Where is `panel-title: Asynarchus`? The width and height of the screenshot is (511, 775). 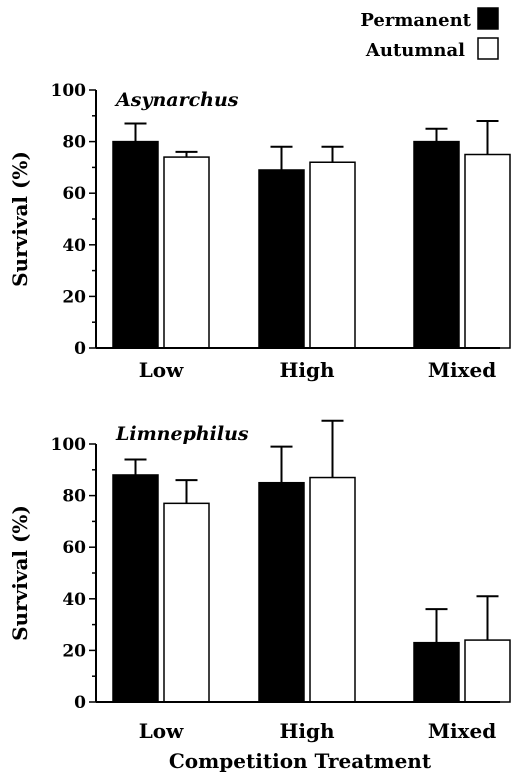 panel-title: Asynarchus is located at coordinates (176, 100).